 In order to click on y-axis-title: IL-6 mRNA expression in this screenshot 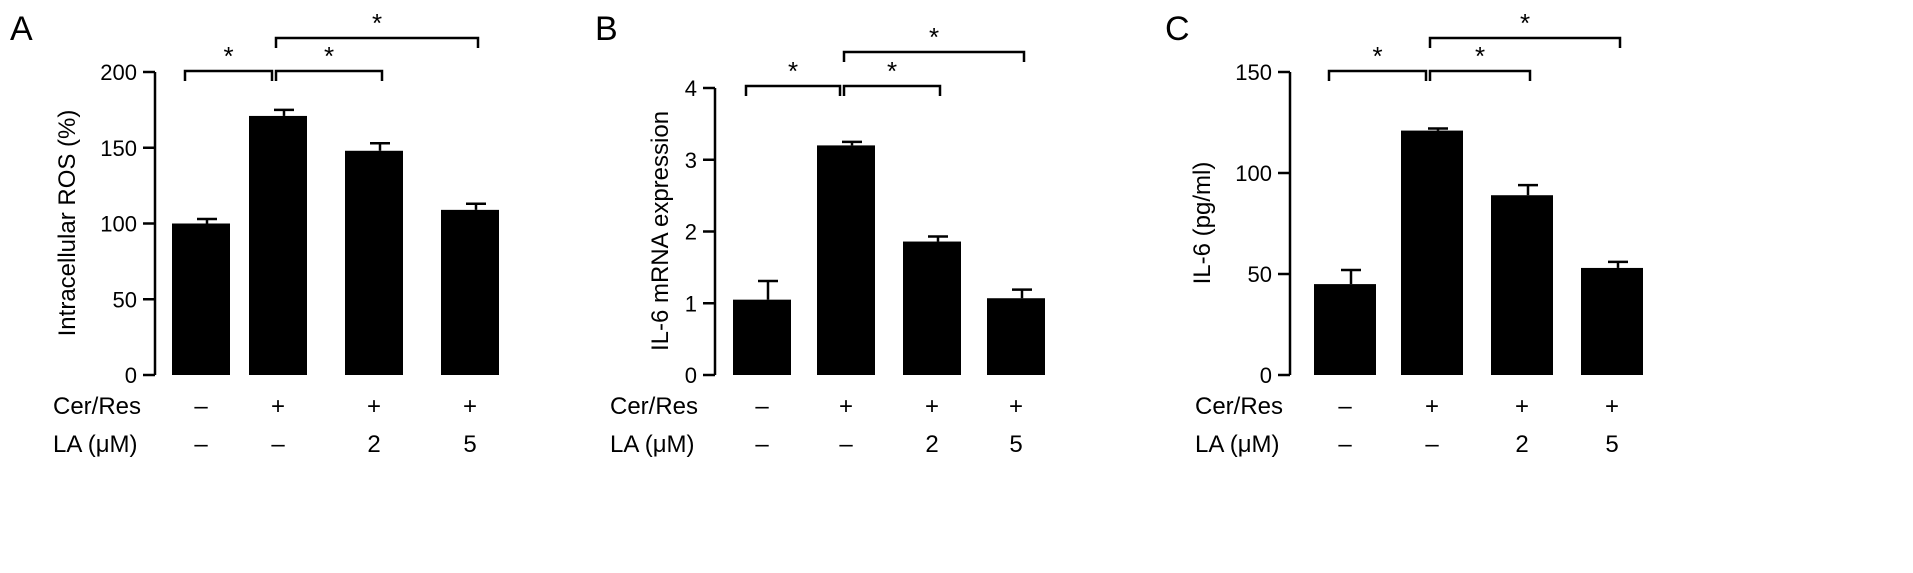, I will do `click(660, 231)`.